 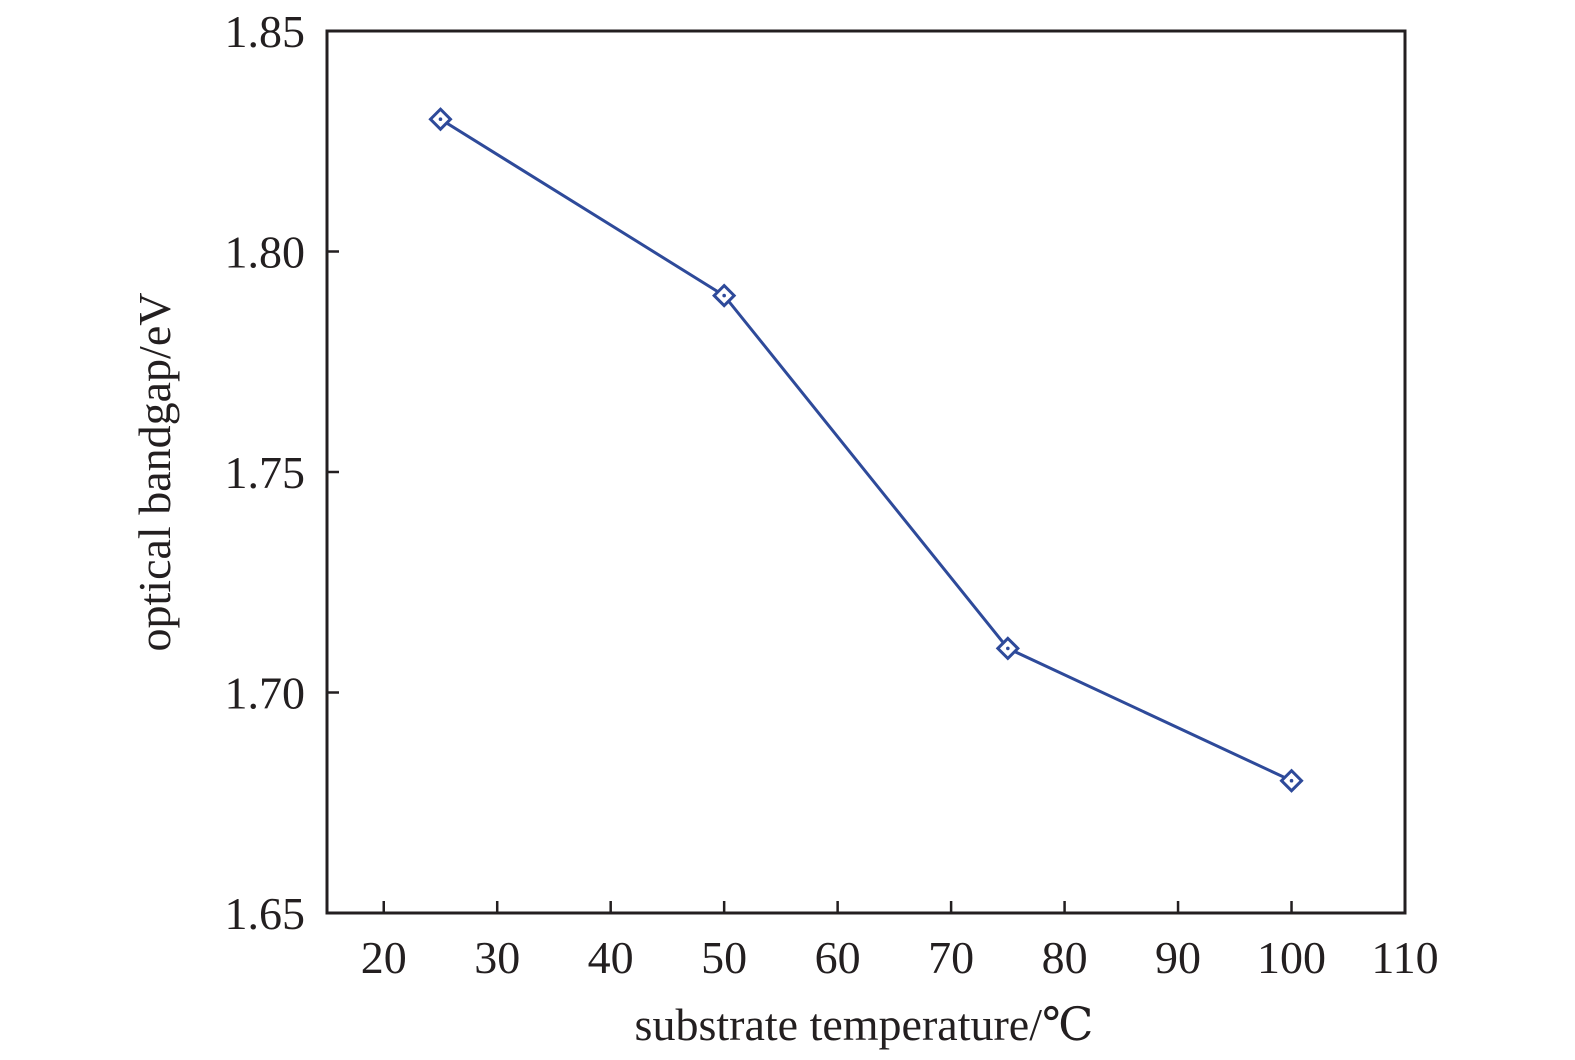 What do you see at coordinates (1404, 957) in the screenshot?
I see `x-tick-label: 110` at bounding box center [1404, 957].